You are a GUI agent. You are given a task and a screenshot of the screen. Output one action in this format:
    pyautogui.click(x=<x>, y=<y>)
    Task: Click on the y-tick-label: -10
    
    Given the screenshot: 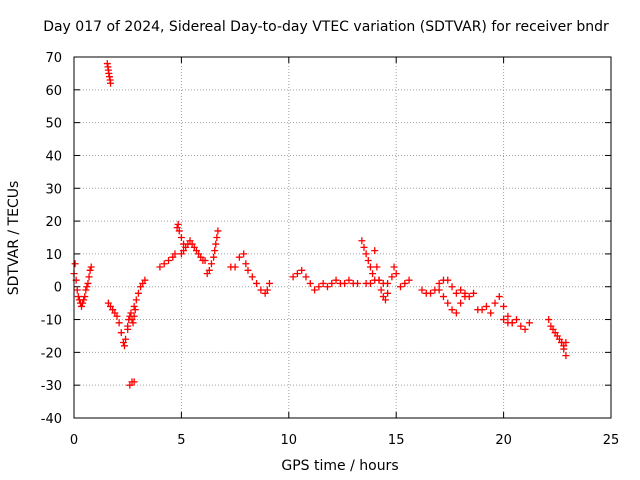 What is the action you would take?
    pyautogui.click(x=51, y=321)
    